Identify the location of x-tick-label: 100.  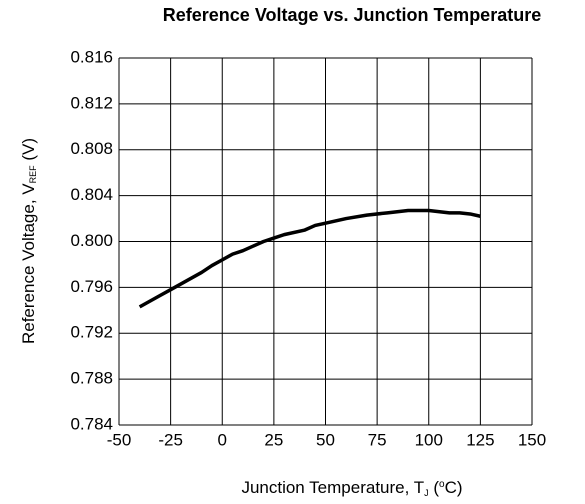
(429, 439).